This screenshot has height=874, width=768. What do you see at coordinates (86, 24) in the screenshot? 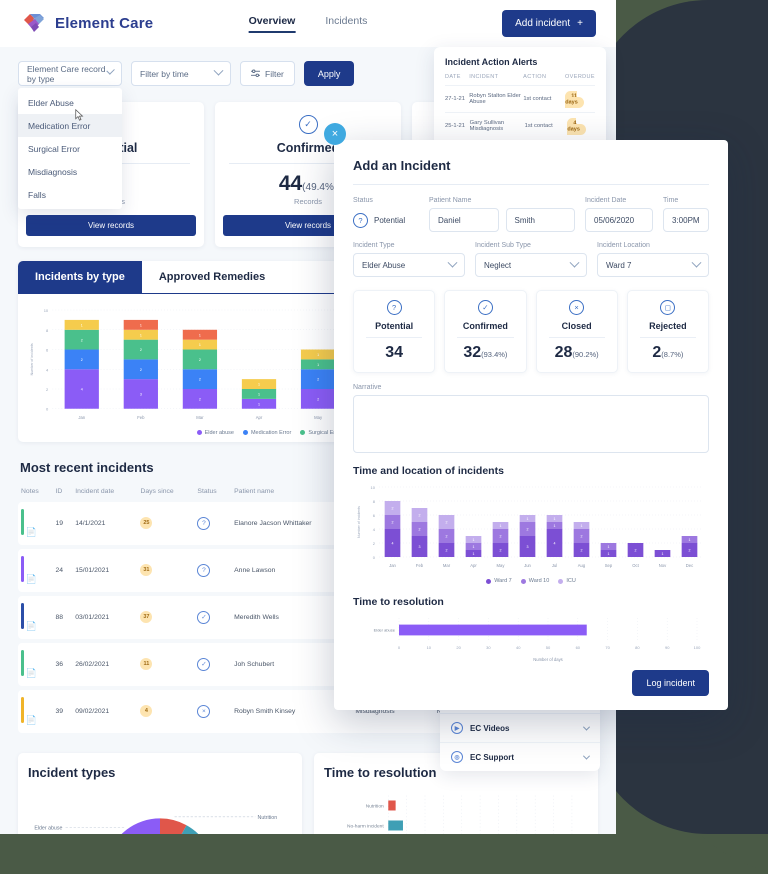
I see `logo: Element Care` at bounding box center [86, 24].